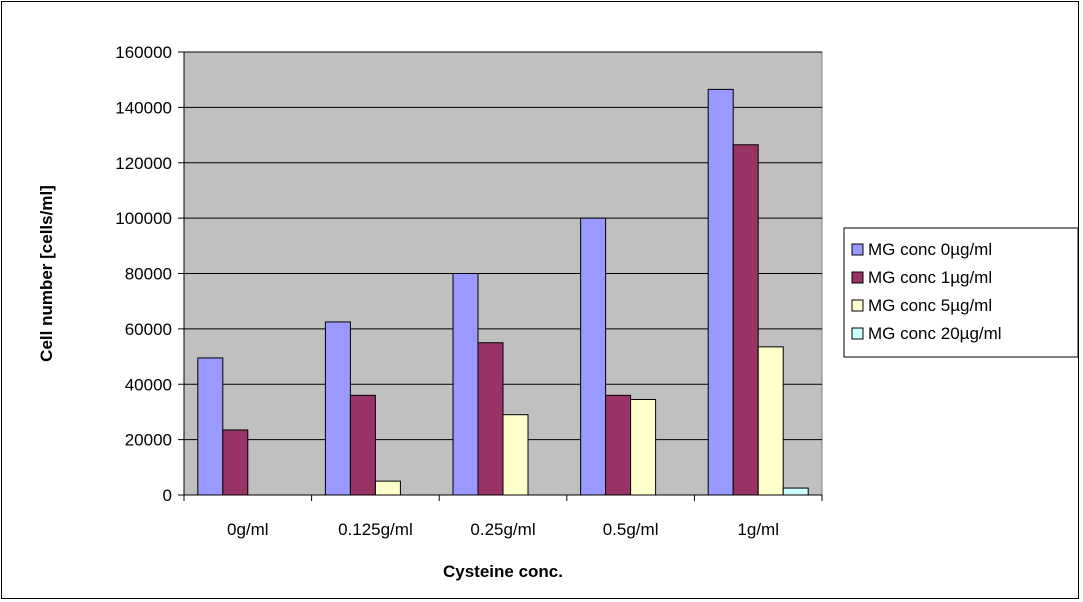 The image size is (1083, 602). Describe the element at coordinates (143, 107) in the screenshot. I see `y-tick-label: 140000` at that location.